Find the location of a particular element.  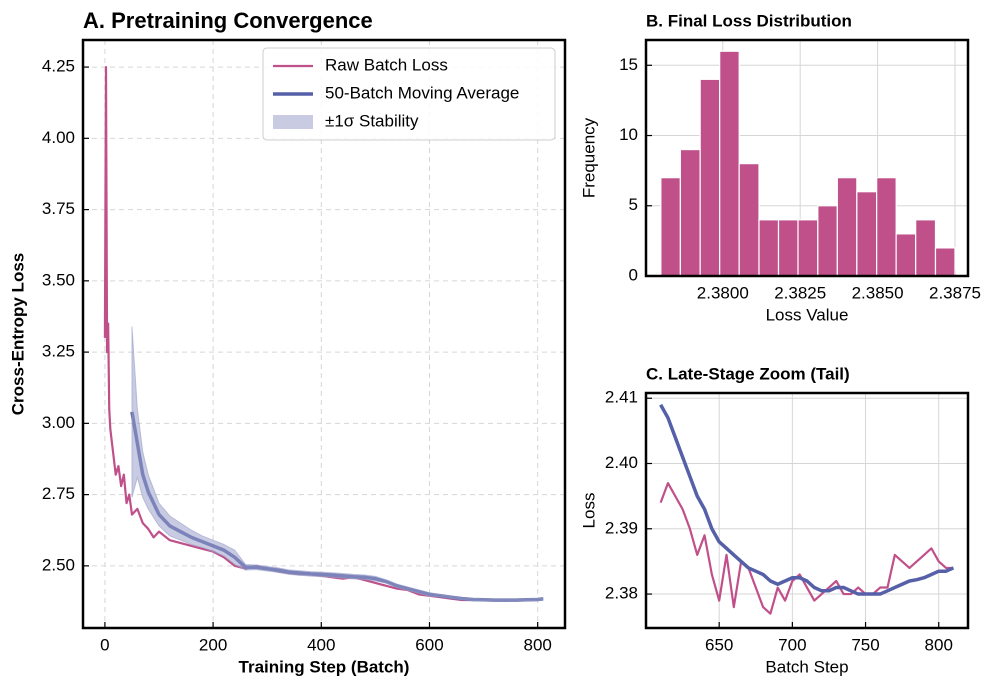

chart-title: A. Pretraining Convergence is located at coordinates (228, 20).